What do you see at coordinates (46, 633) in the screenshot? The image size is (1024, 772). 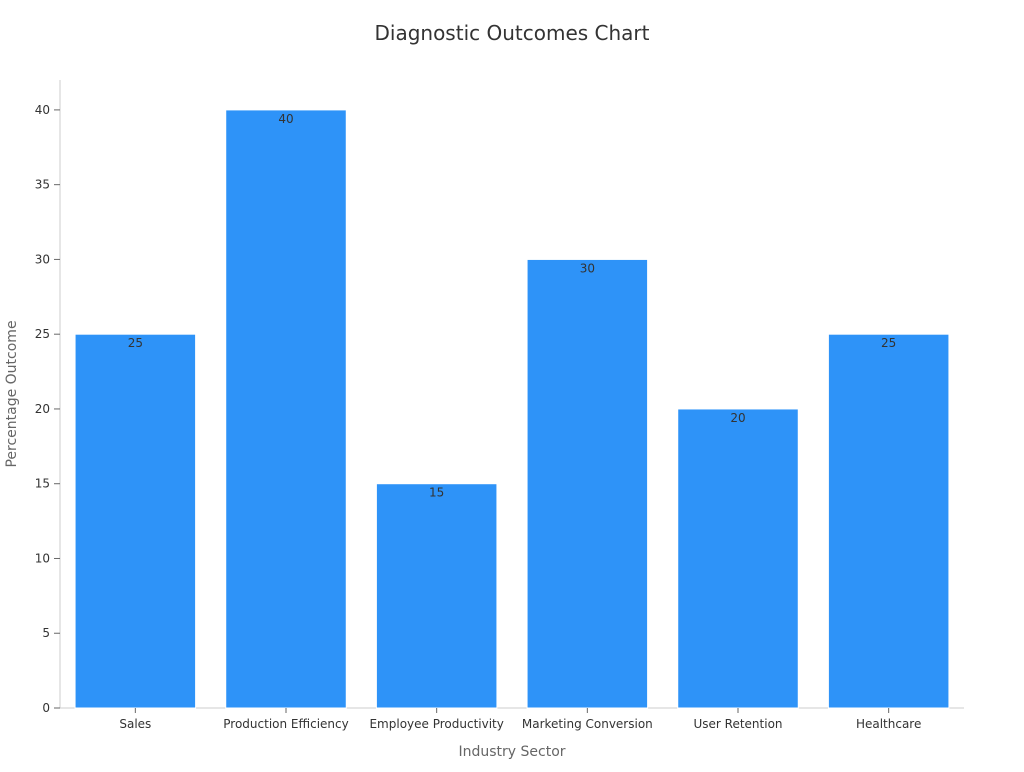 I see `y-tick-label: 5` at bounding box center [46, 633].